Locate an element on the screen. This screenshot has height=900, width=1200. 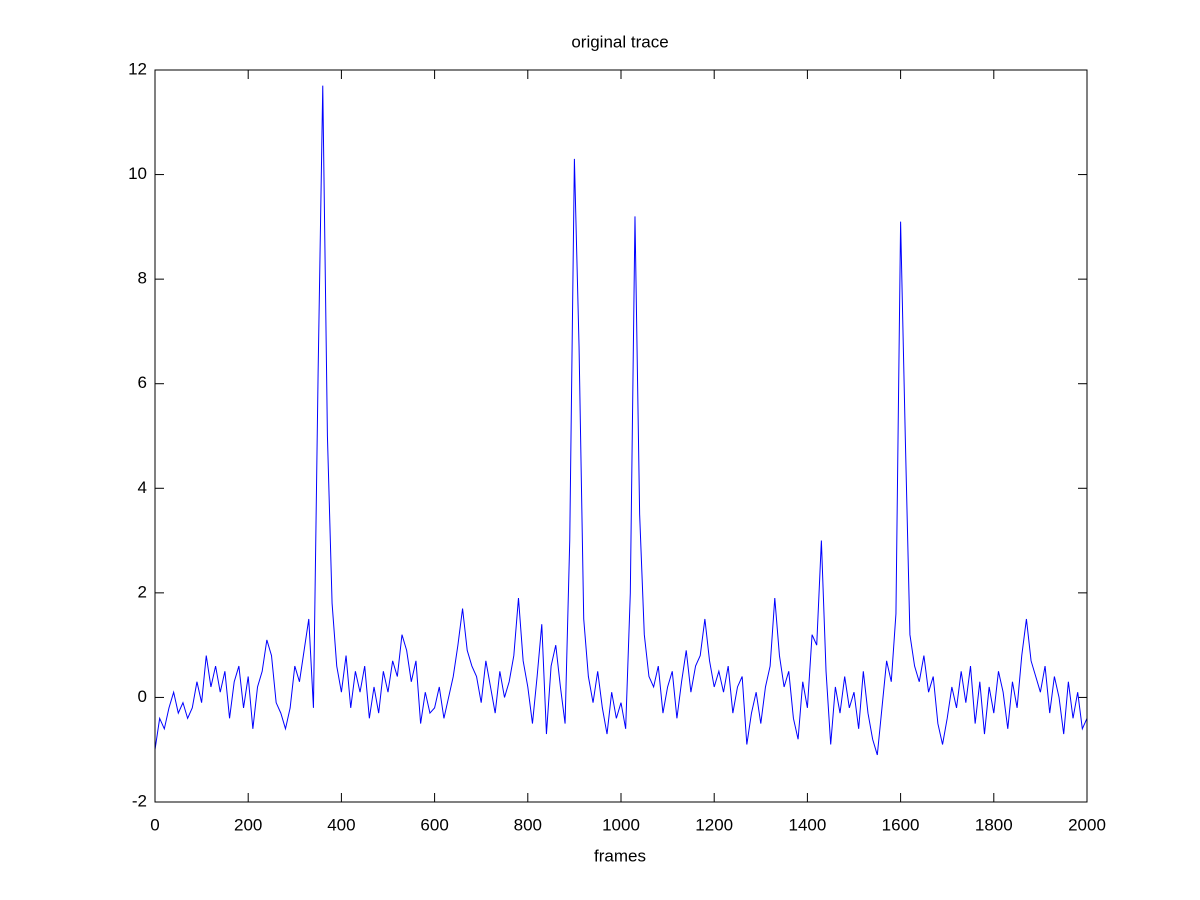
x-tick-label: 1000 is located at coordinates (621, 824).